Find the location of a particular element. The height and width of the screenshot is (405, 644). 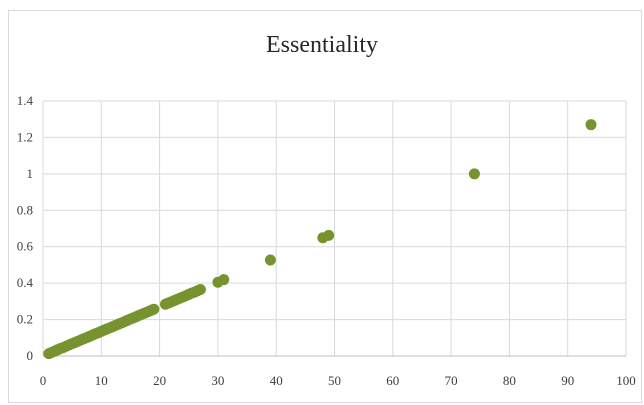

y-tick-label: 1 is located at coordinates (30, 173).